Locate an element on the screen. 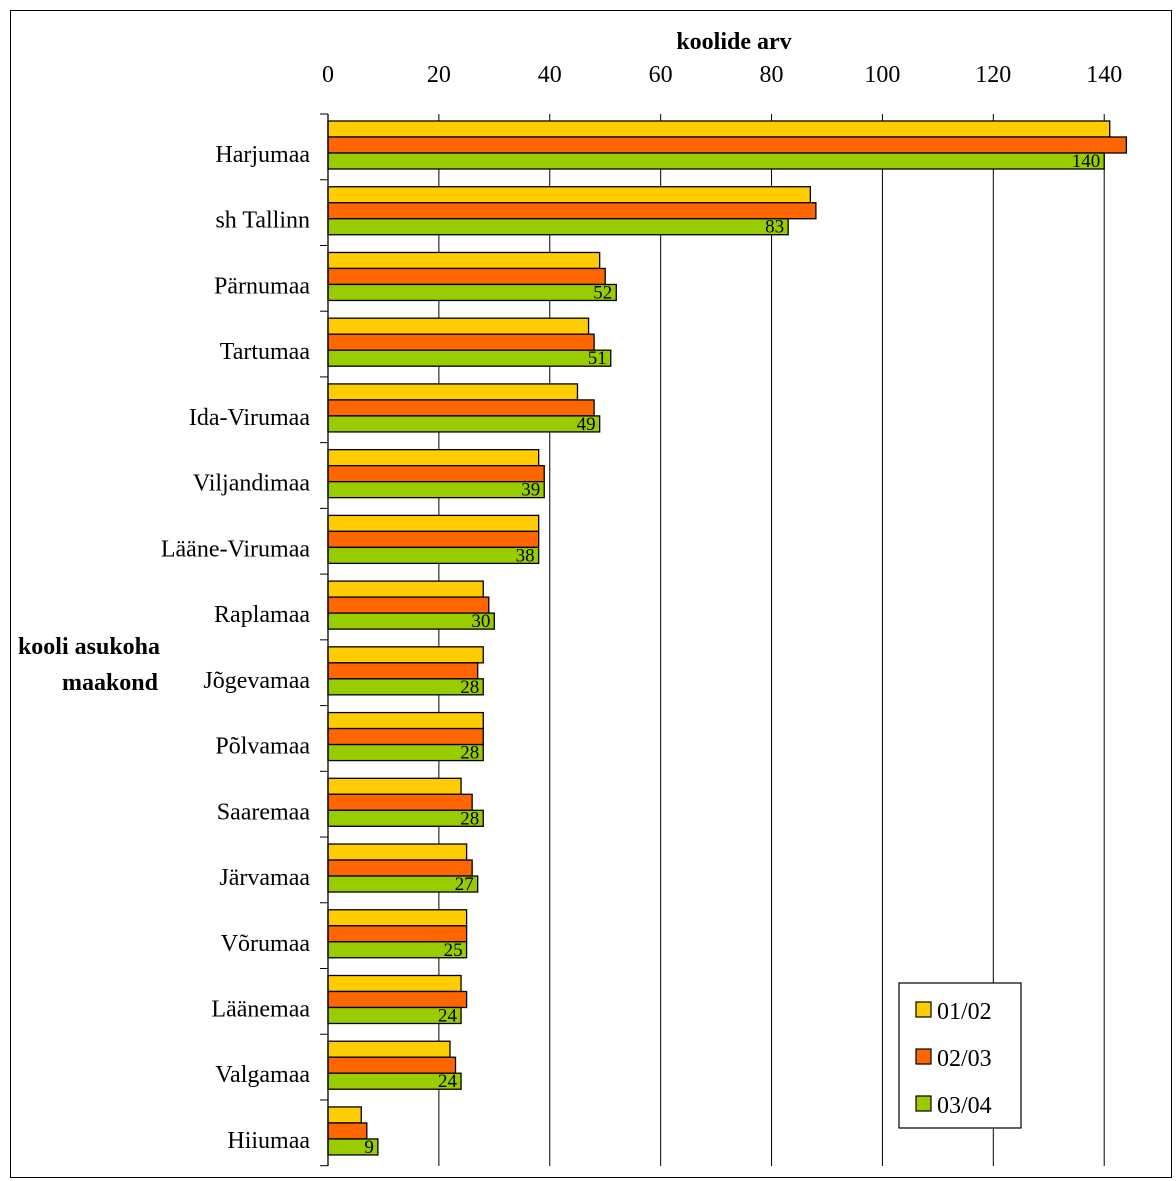 The height and width of the screenshot is (1181, 1176). category-label: Järvamaa is located at coordinates (264, 878).